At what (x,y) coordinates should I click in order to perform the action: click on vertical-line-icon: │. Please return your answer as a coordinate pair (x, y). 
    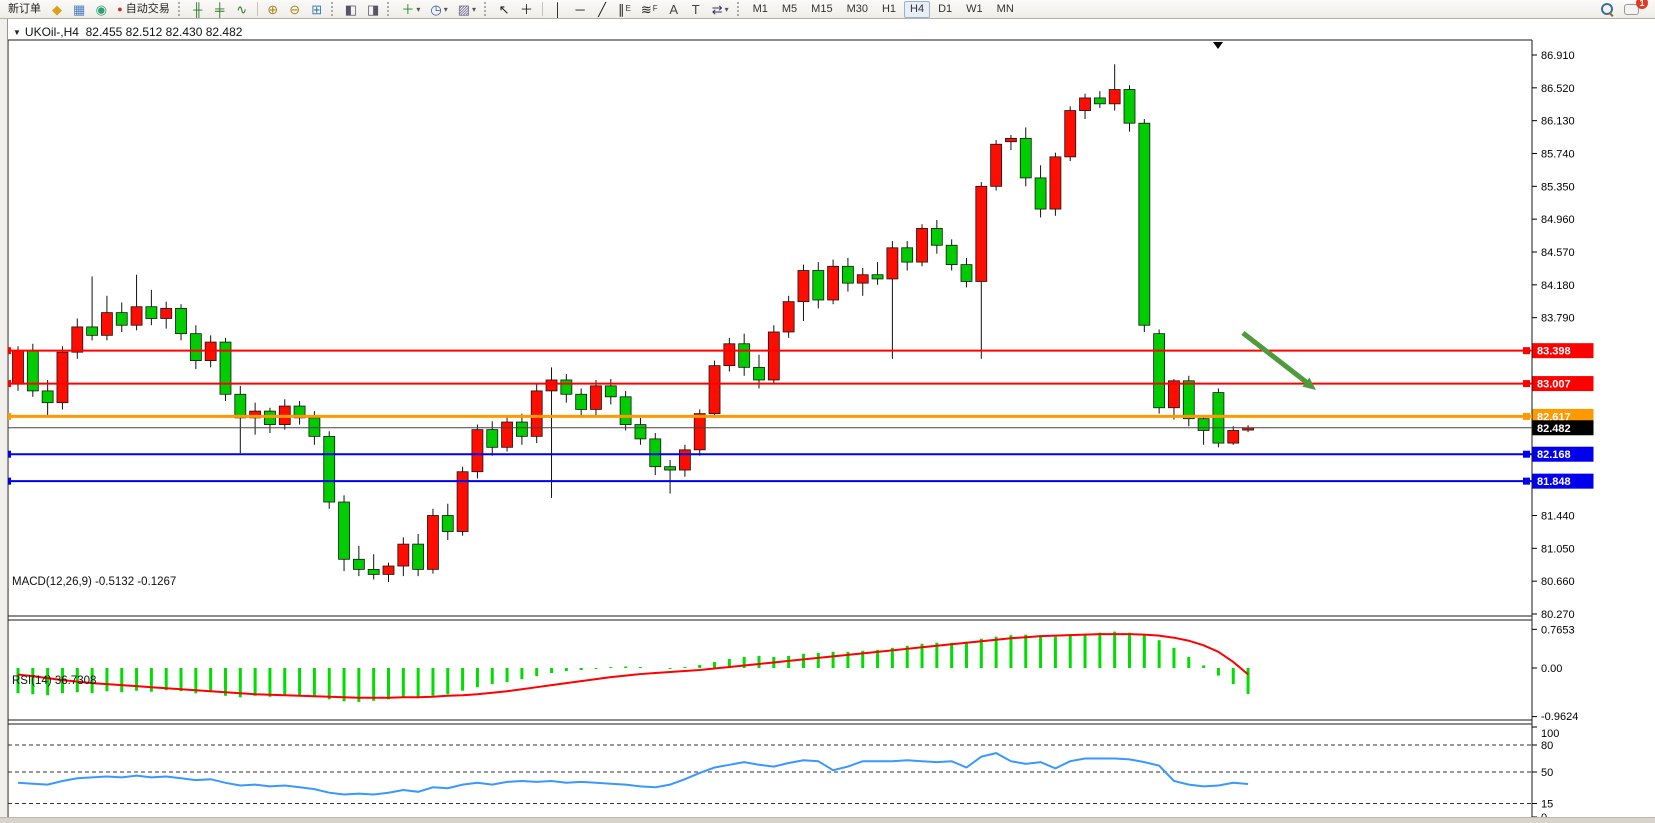
    Looking at the image, I should click on (558, 9).